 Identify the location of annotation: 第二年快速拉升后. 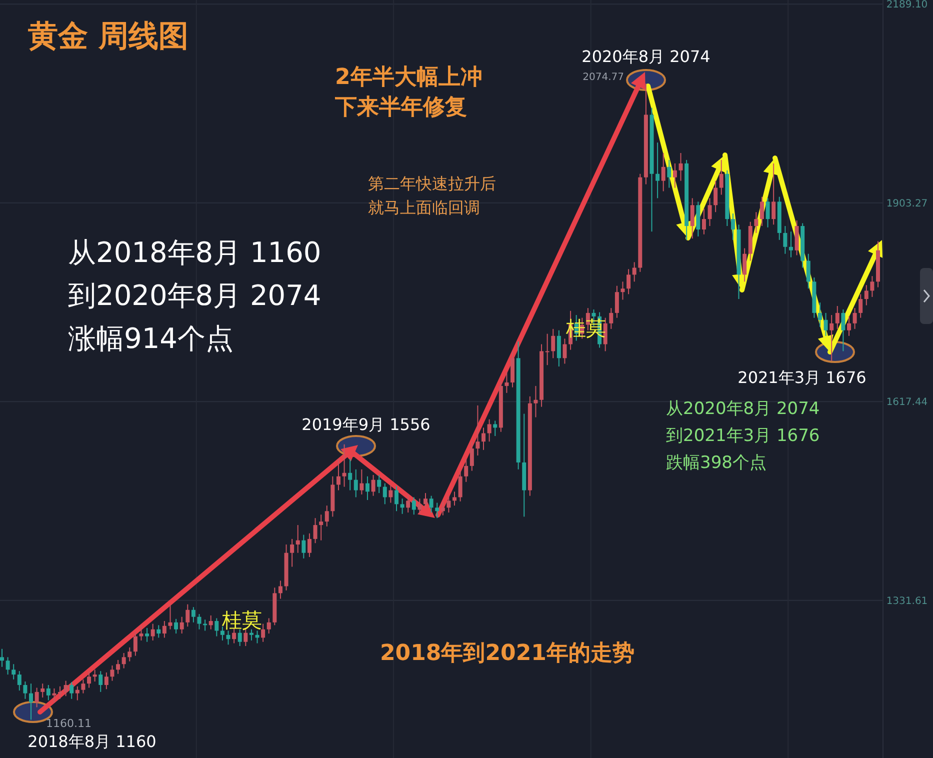
(432, 183).